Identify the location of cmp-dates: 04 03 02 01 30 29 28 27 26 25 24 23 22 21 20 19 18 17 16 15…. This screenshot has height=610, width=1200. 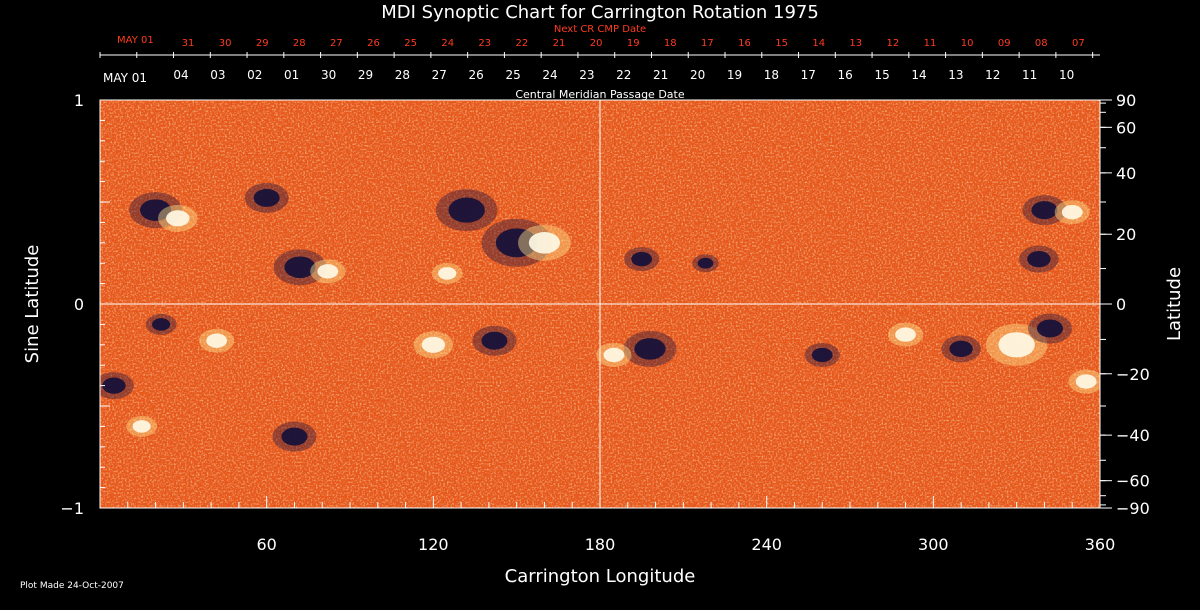
(623, 75).